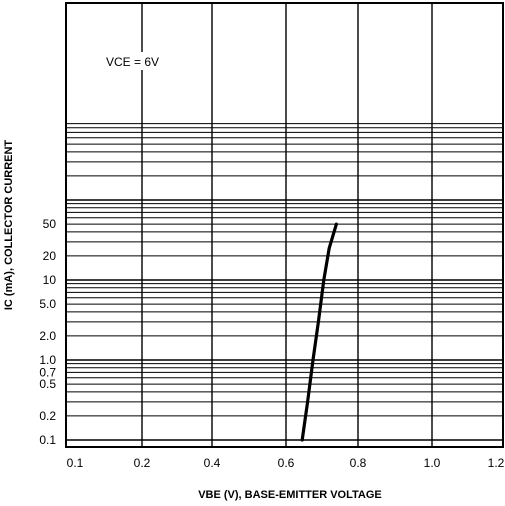 The width and height of the screenshot is (505, 506). Describe the element at coordinates (47, 384) in the screenshot. I see `y-tick-label: 0.5` at that location.